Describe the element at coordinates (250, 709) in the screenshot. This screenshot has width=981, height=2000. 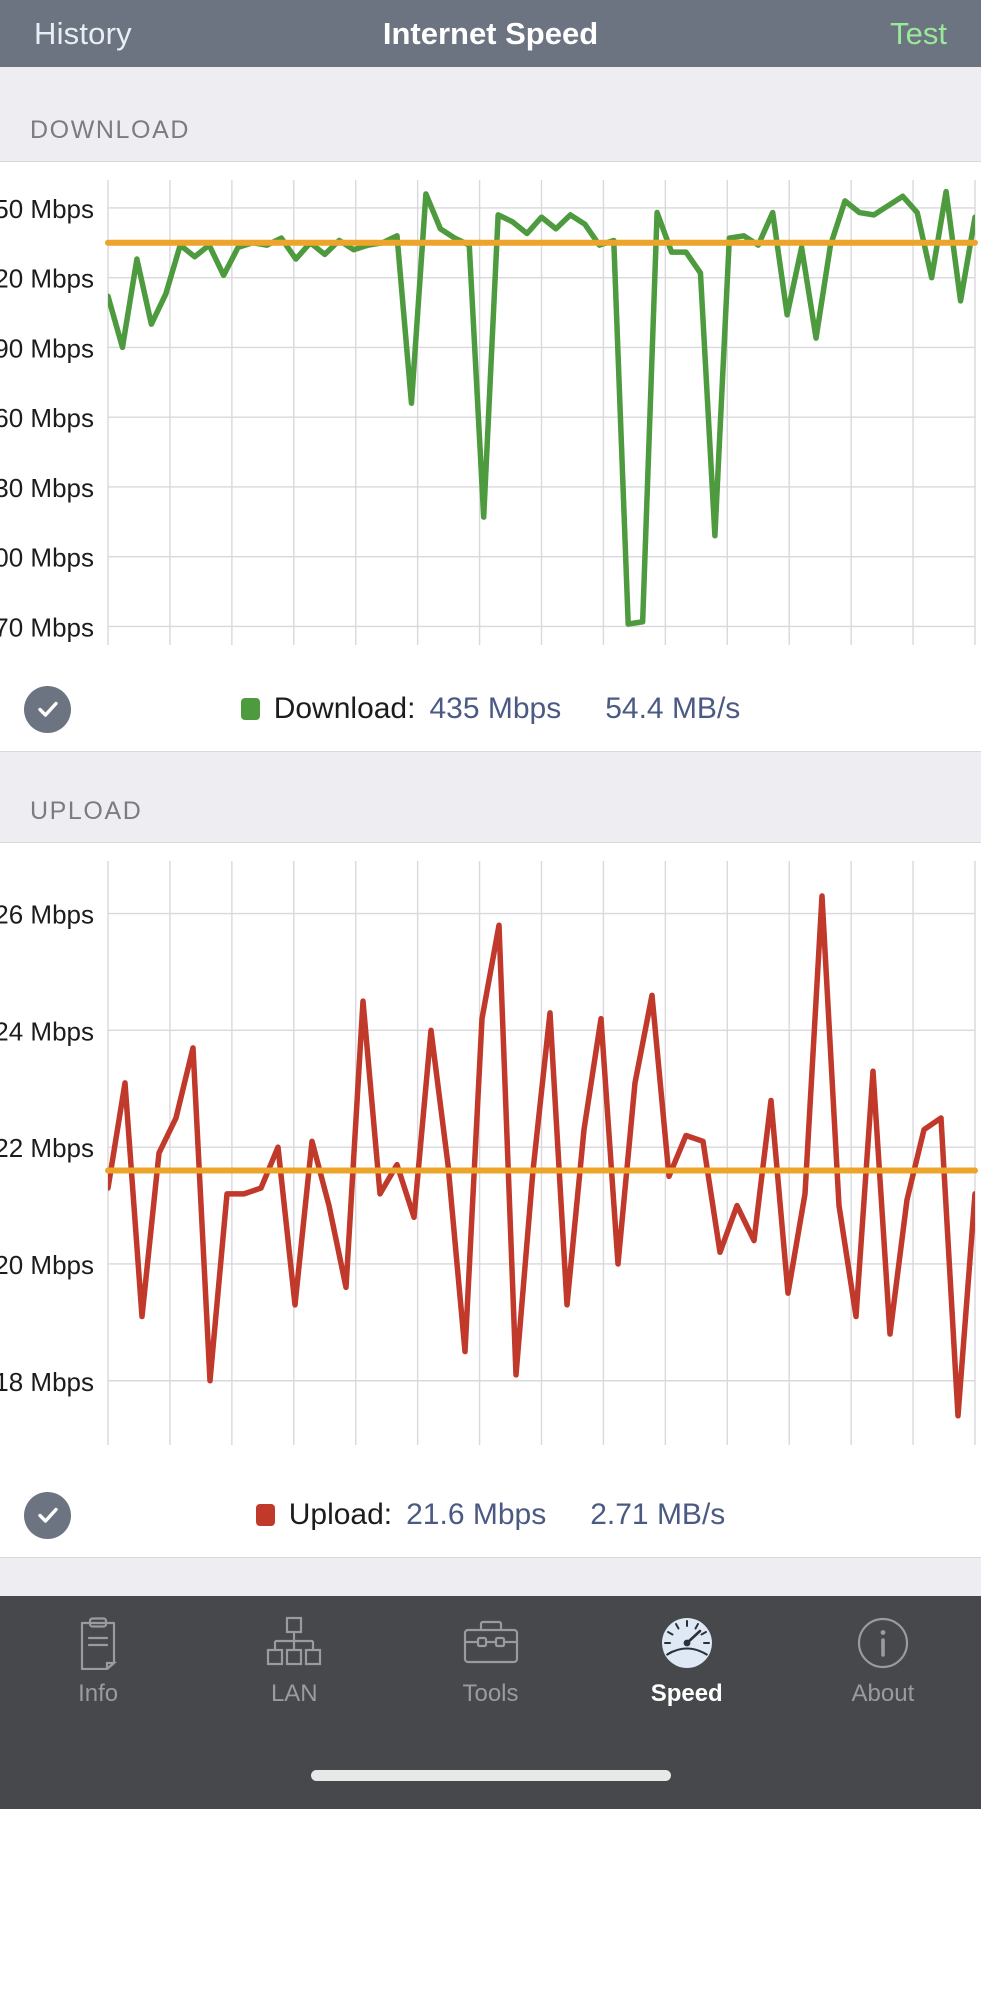
I see `download-legend-swatch` at that location.